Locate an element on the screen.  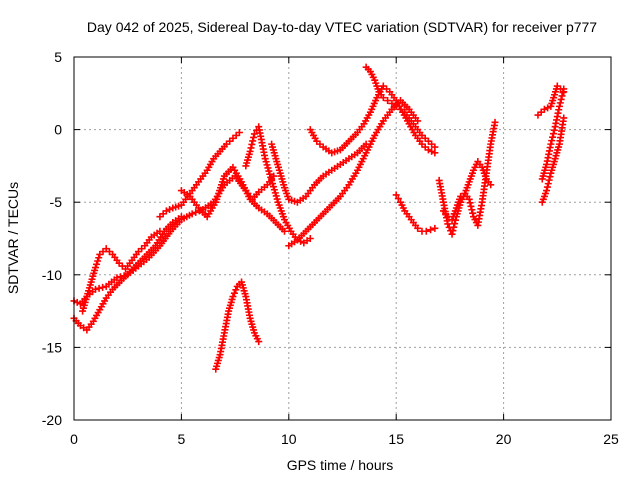
x-axis-label: GPS time / hours is located at coordinates (340, 465).